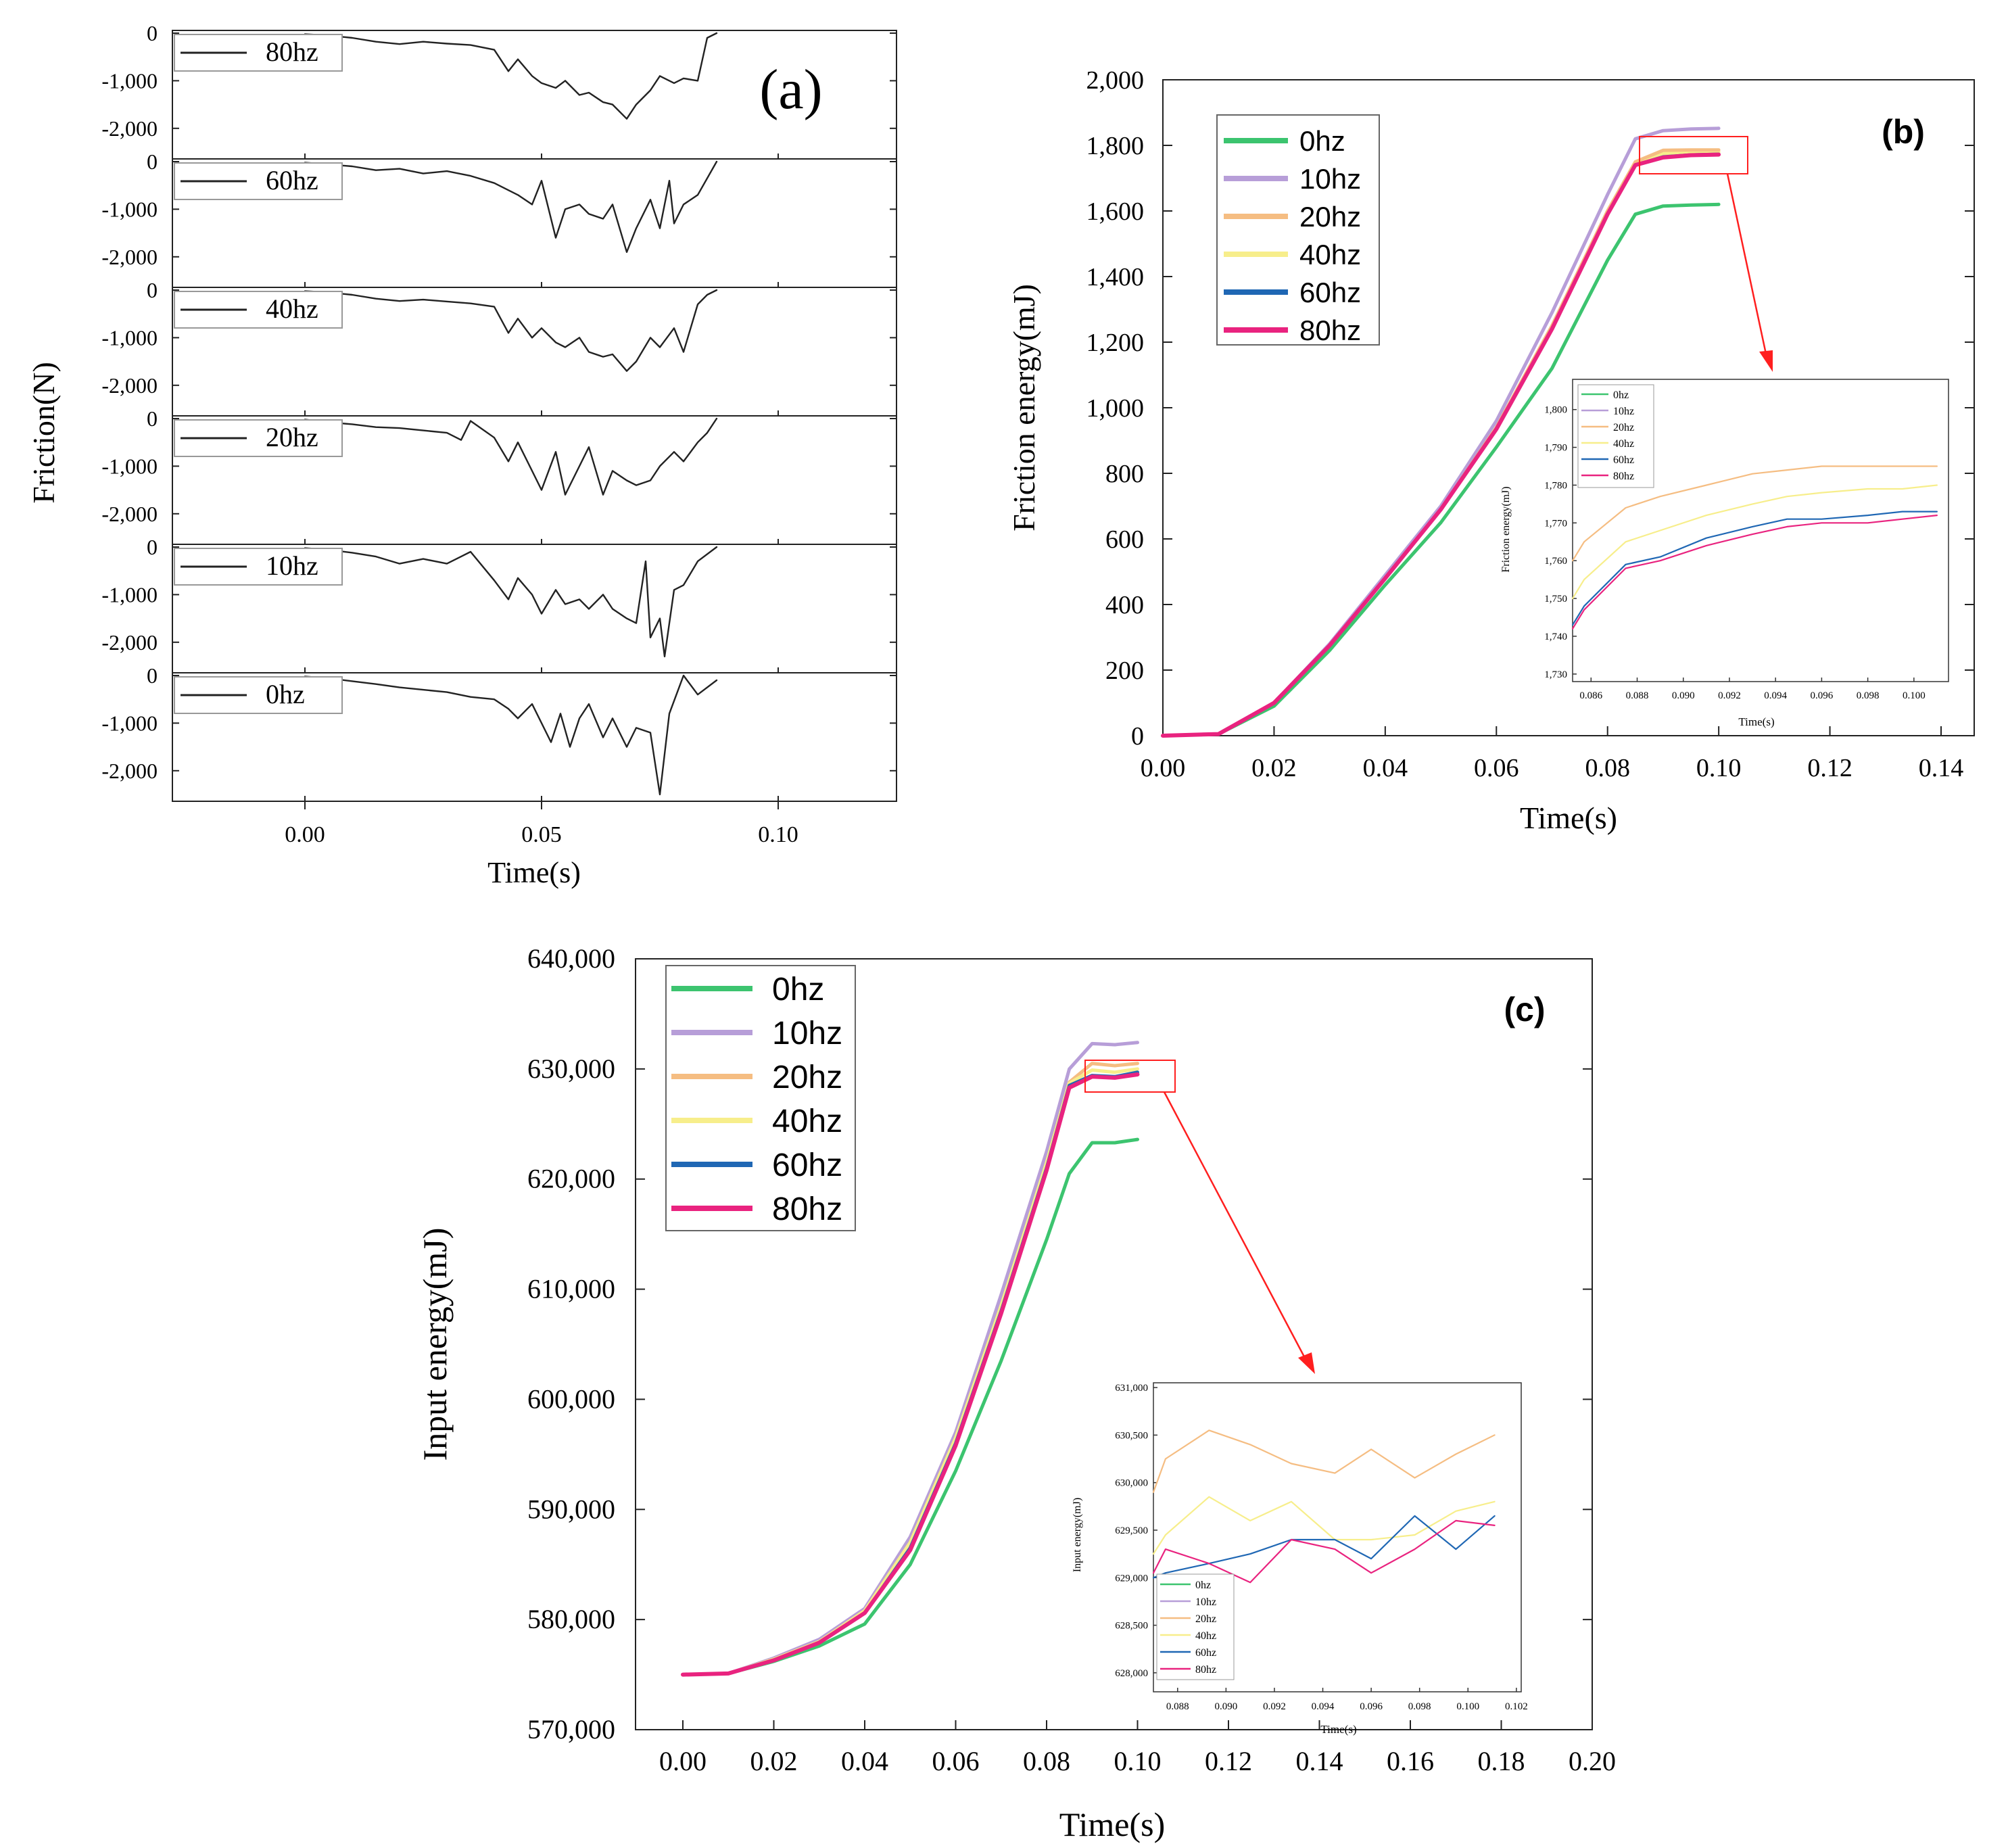 The width and height of the screenshot is (2008, 1848). What do you see at coordinates (1524, 1009) in the screenshot?
I see `panel-label: (c)` at bounding box center [1524, 1009].